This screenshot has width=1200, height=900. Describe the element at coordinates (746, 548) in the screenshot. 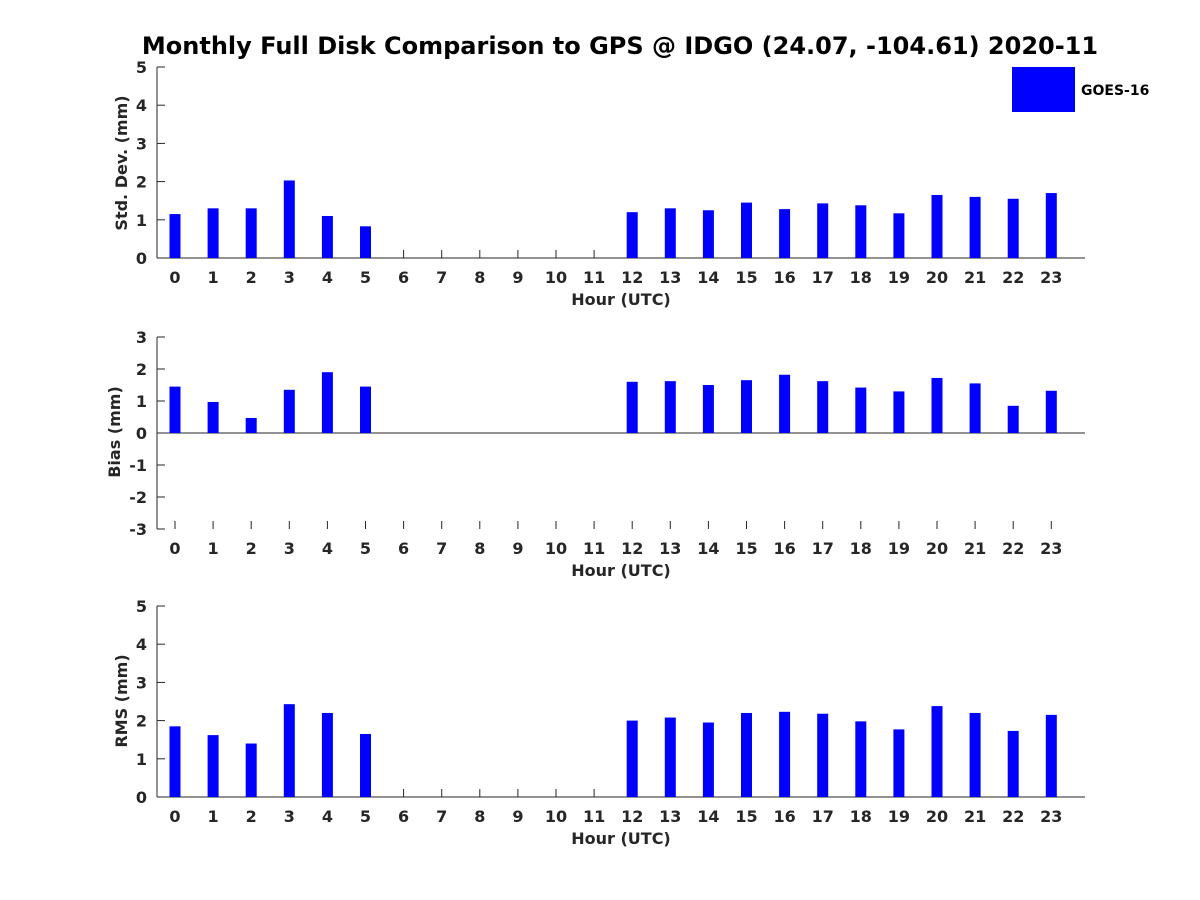

I see `x-tick-label: 15` at that location.